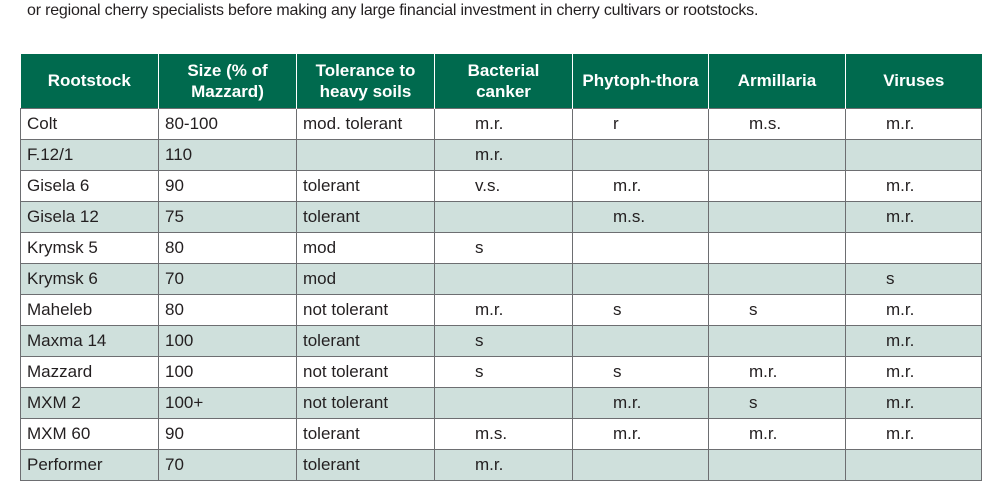 The height and width of the screenshot is (500, 1000). What do you see at coordinates (89, 247) in the screenshot?
I see `cell-rootstock: Krymsk 5` at bounding box center [89, 247].